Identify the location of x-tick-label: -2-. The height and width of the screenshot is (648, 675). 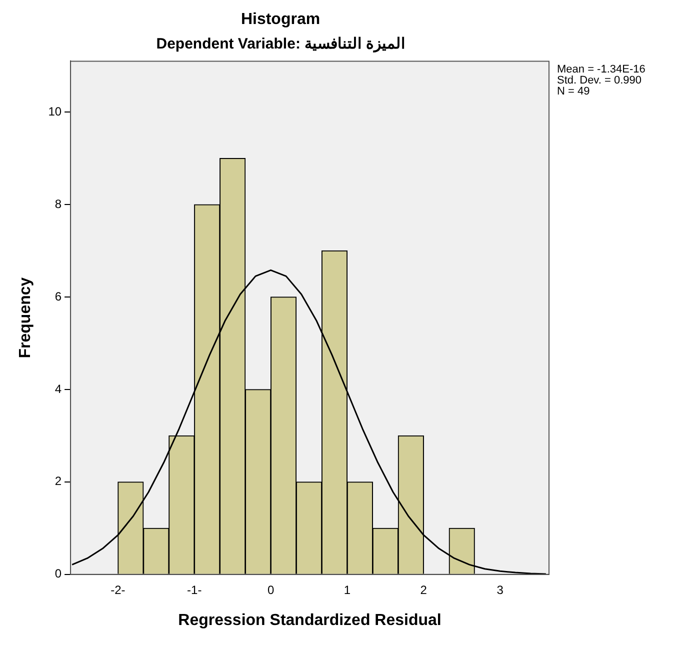
(118, 589).